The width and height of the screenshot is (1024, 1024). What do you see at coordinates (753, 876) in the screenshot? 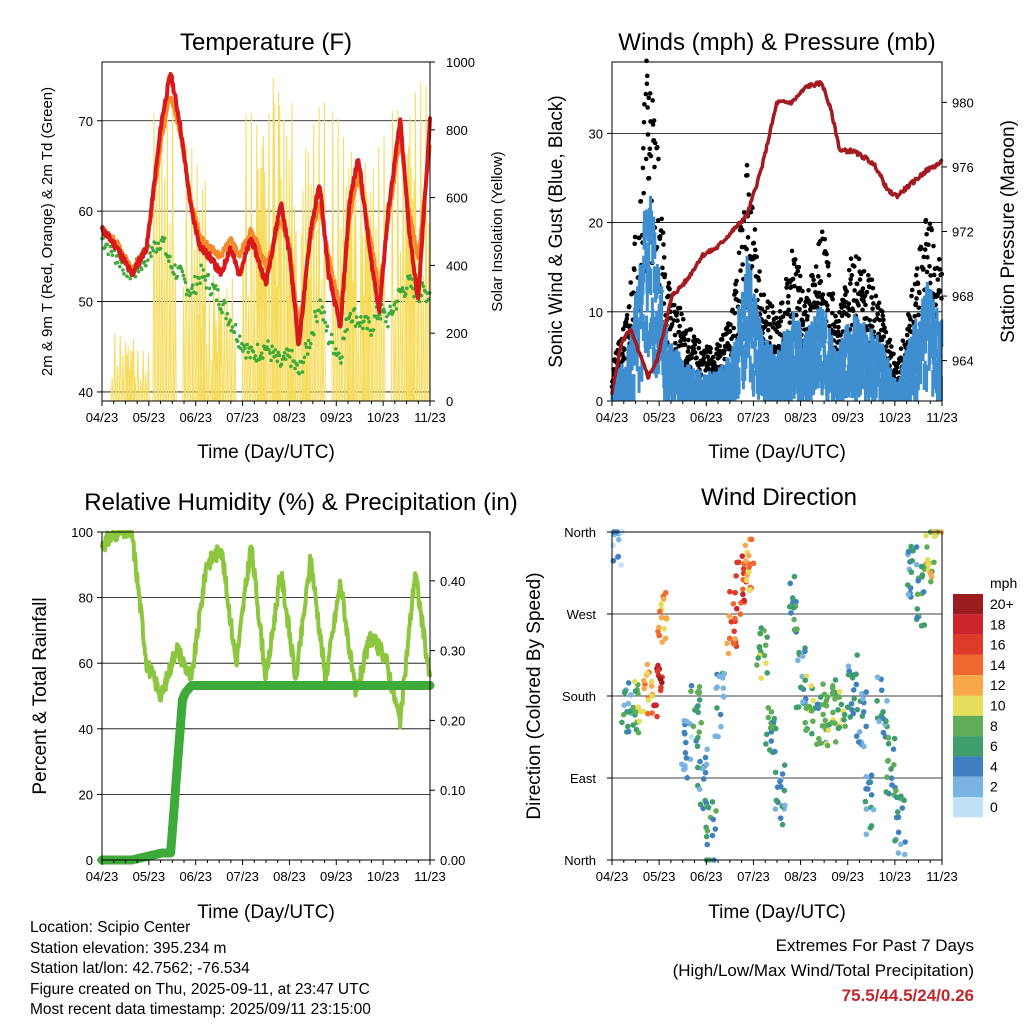
I see `dir-xtick-label: 07/23` at bounding box center [753, 876].